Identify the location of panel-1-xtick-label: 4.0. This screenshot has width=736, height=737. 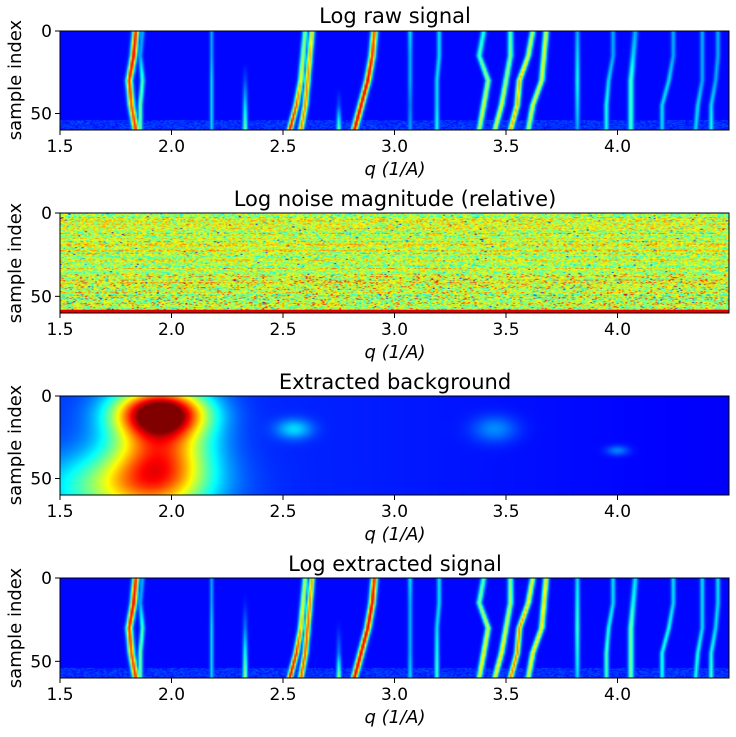
(617, 147).